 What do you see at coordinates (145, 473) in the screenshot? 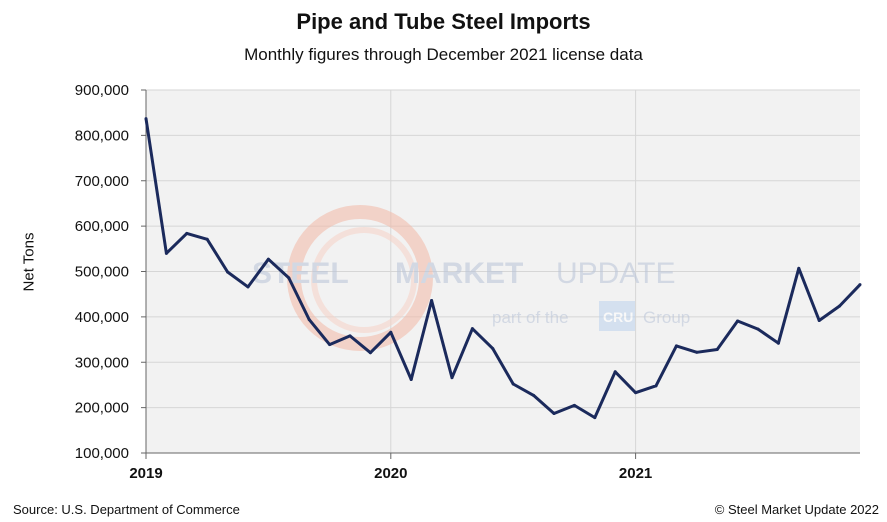
I see `x-tick-label: 2019` at bounding box center [145, 473].